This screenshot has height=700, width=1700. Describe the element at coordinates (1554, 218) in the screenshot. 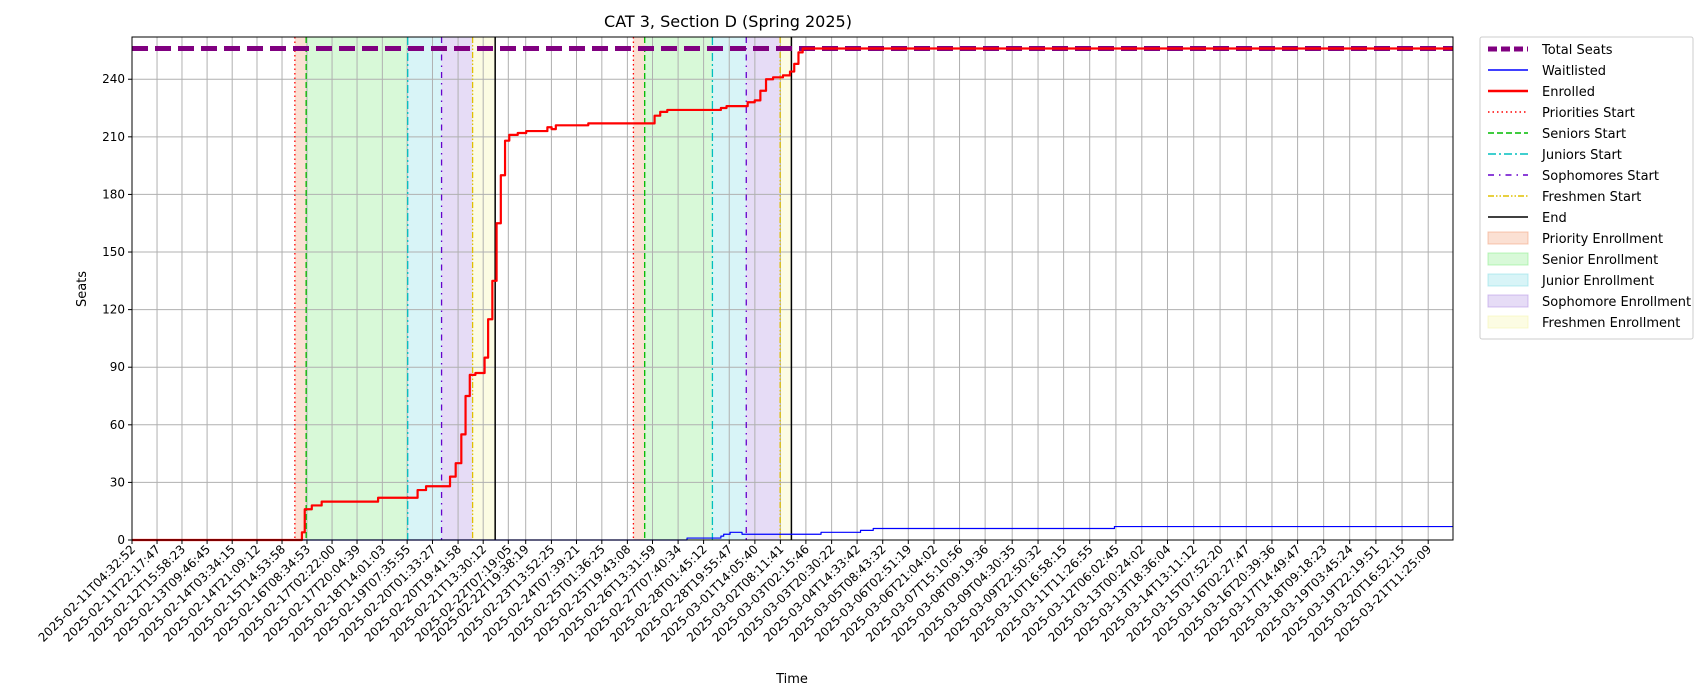

I see `legend-label-8: End` at that location.